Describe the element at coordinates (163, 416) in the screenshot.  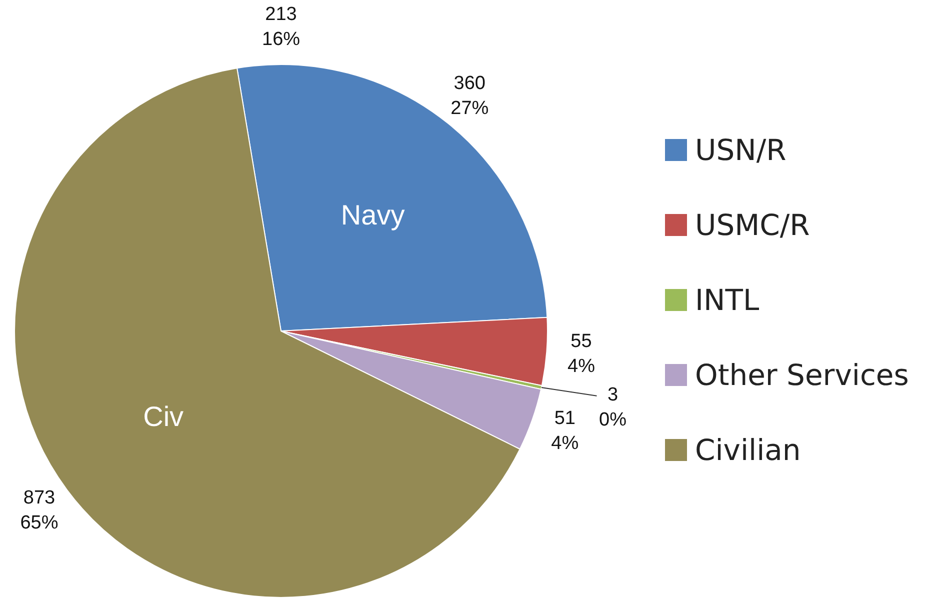
I see `text: Civ` at that location.